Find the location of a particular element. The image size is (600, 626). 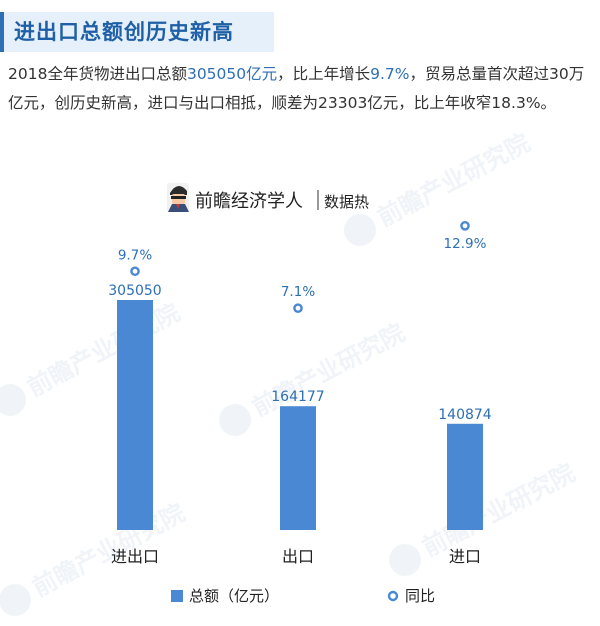

summary-text-1: 2018全年货物进出口总额 is located at coordinates (97, 74).